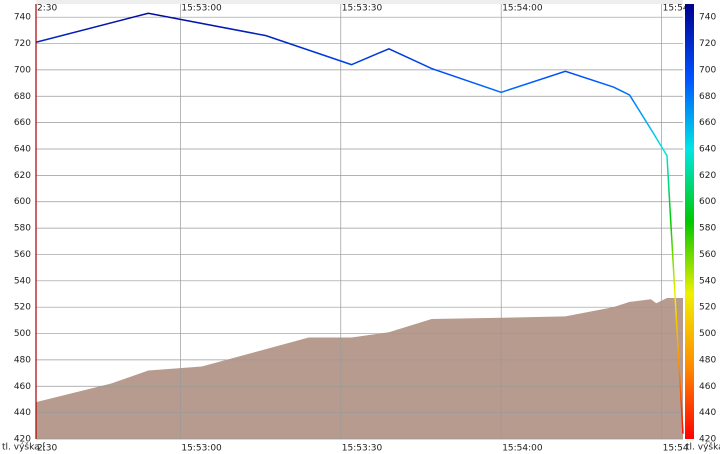 This screenshot has height=454, width=720. I want to click on top-strip, so click(359, 2).